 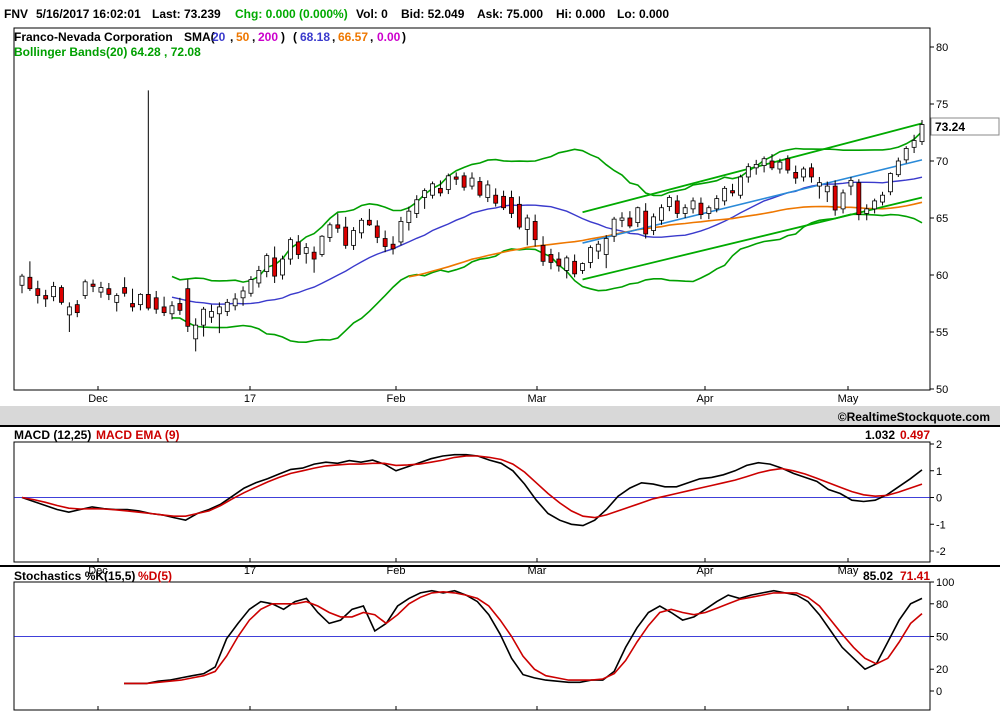 What do you see at coordinates (939, 692) in the screenshot?
I see `stoch-y-tick-label: 0` at bounding box center [939, 692].